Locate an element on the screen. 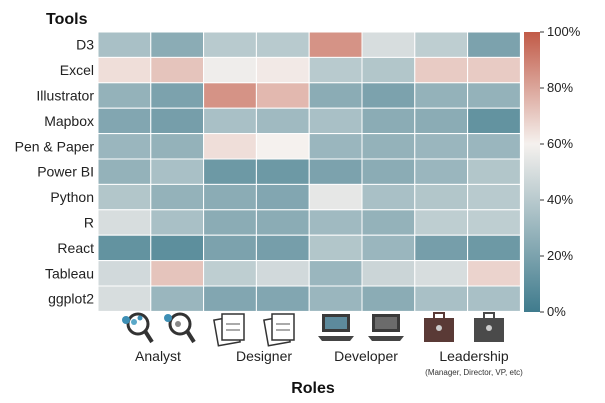  row-label: React is located at coordinates (75, 248).